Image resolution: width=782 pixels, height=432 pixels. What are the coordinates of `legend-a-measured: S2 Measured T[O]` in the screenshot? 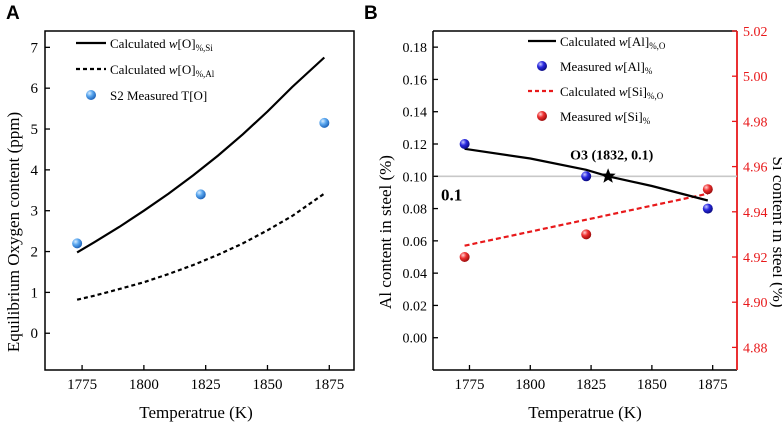 It's located at (158, 95).